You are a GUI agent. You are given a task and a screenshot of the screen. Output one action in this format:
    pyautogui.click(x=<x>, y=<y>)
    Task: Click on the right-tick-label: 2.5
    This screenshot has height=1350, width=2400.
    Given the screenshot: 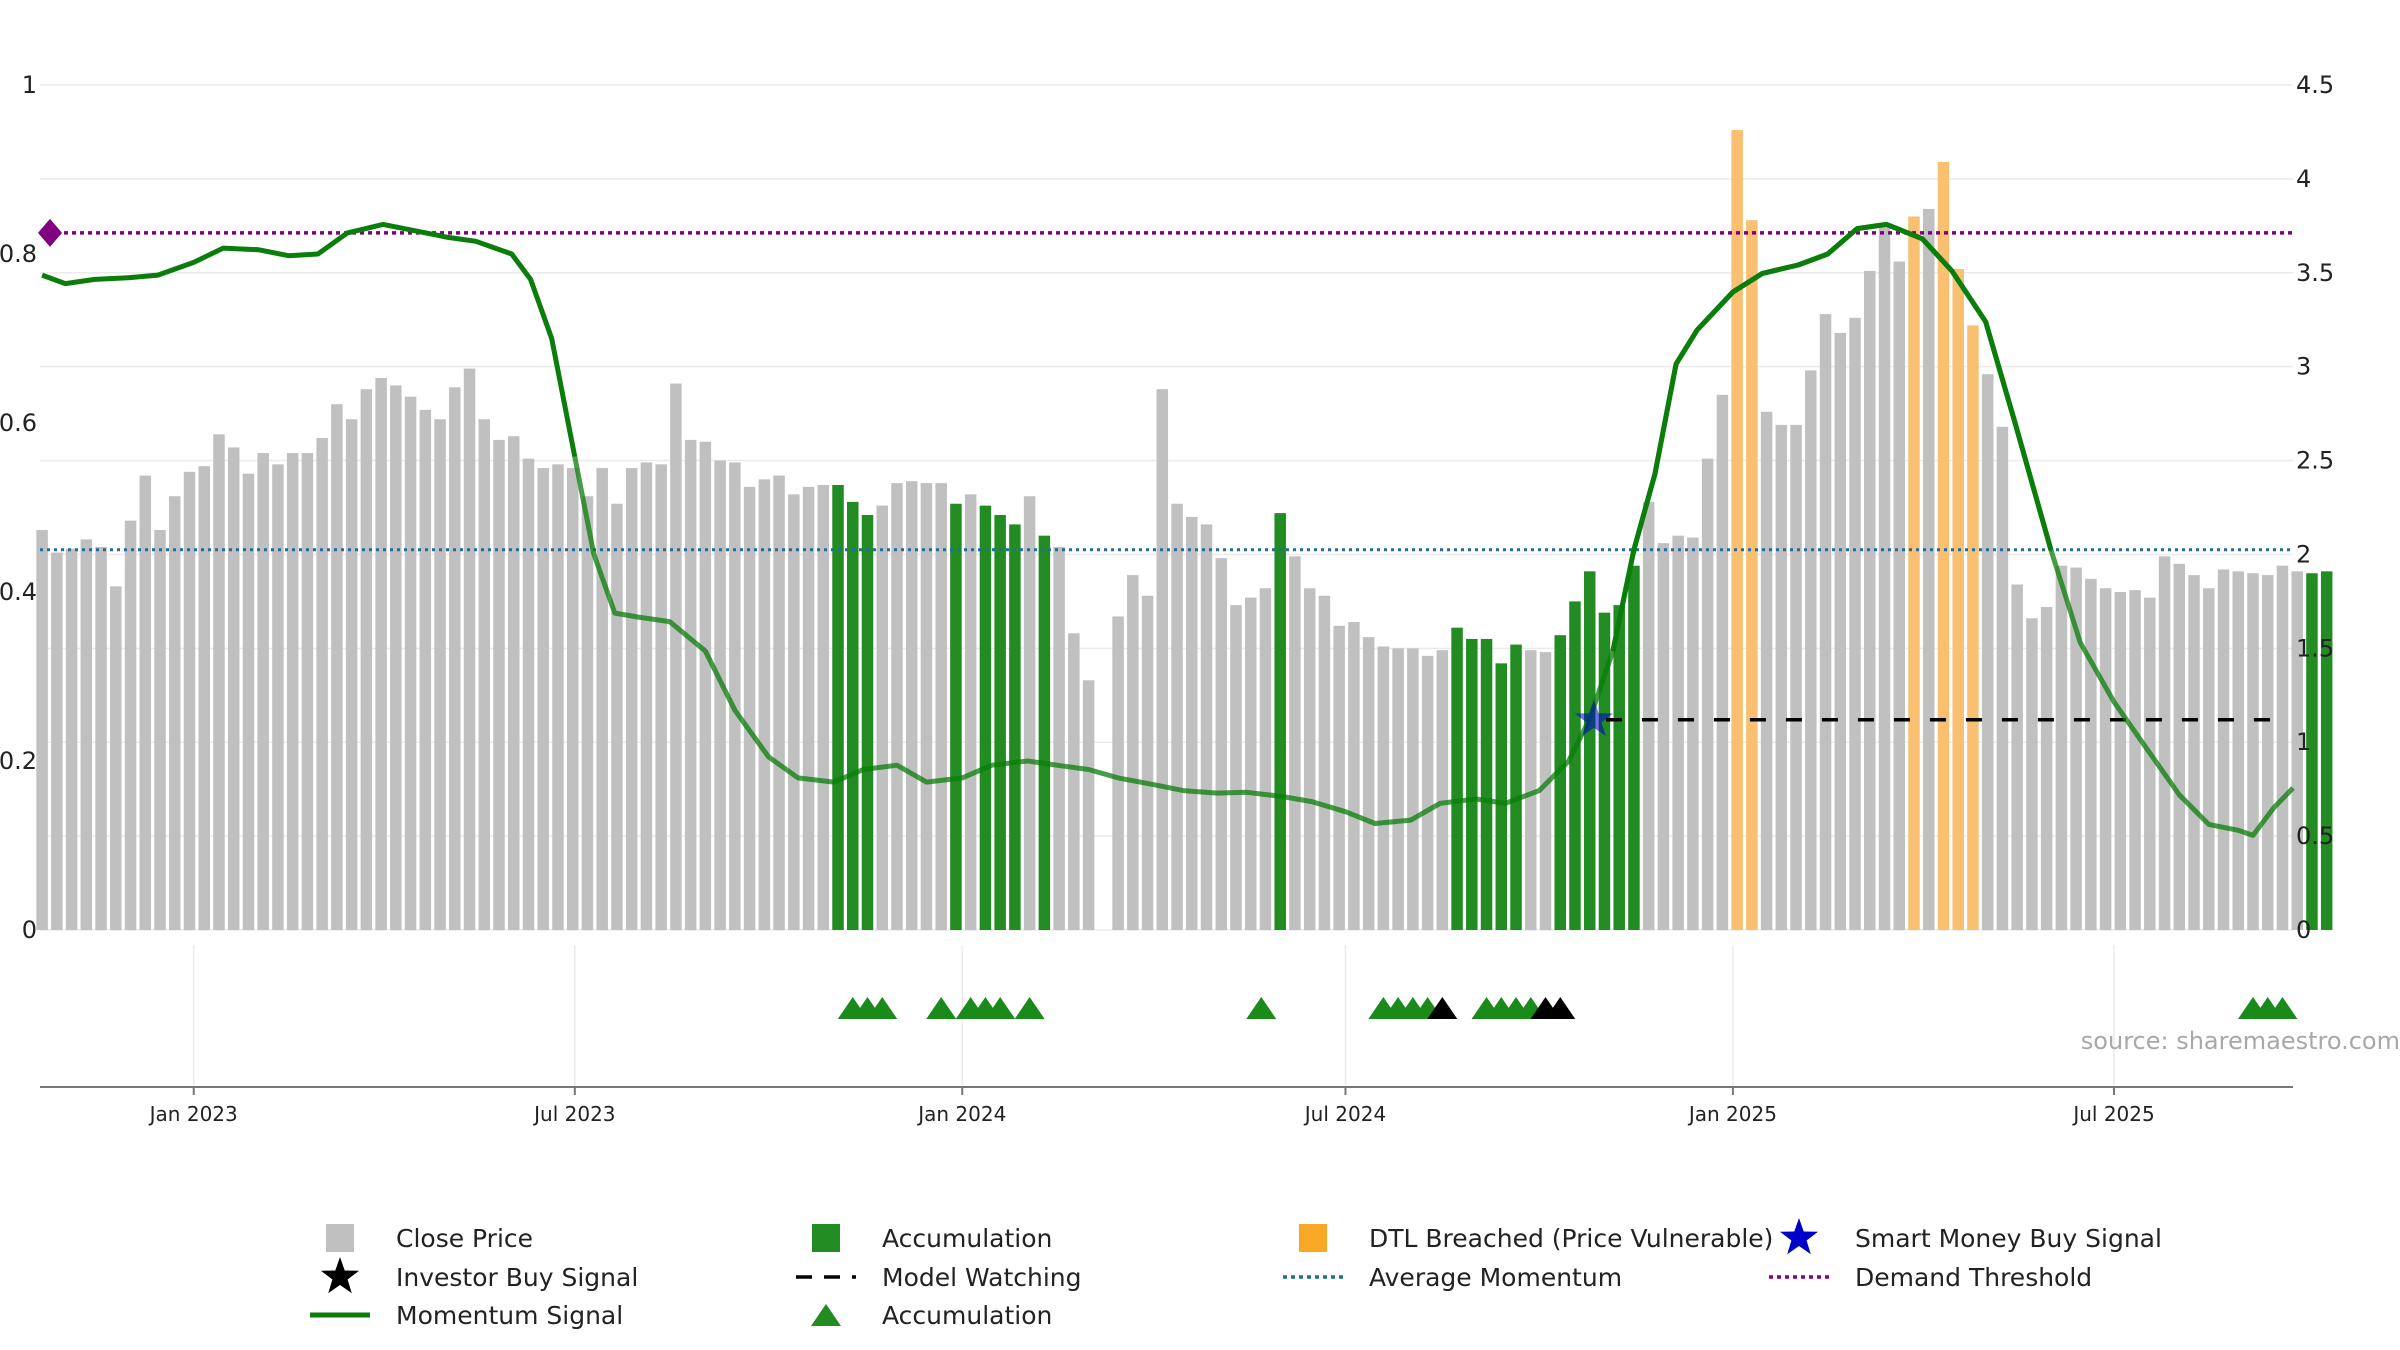 What is the action you would take?
    pyautogui.click(x=2315, y=461)
    